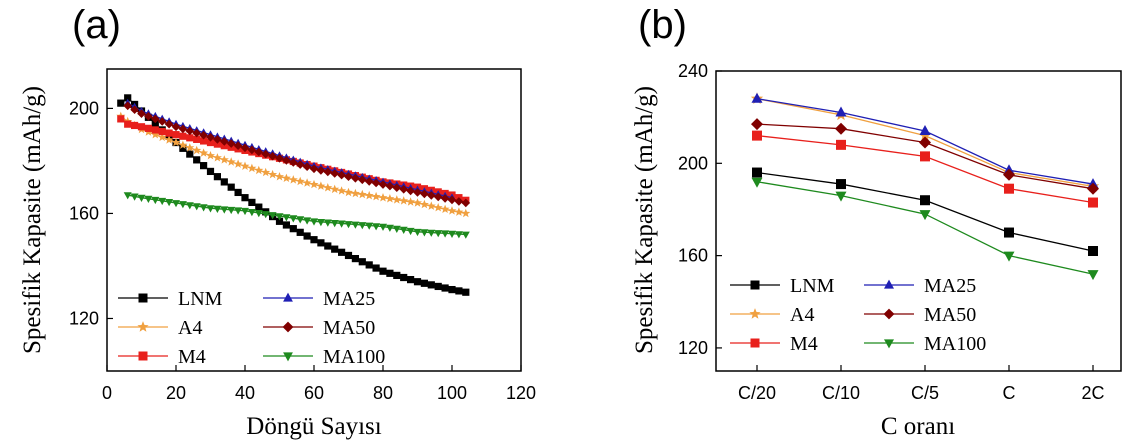  What do you see at coordinates (314, 393) in the screenshot?
I see `x-tick-label: 60` at bounding box center [314, 393].